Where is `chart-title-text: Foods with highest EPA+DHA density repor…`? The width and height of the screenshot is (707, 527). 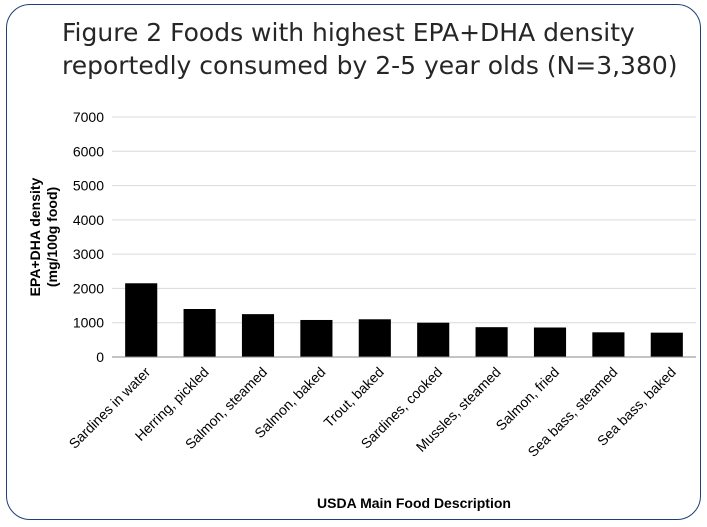
chart-title-text: Foods with highest EPA+DHA density repor… is located at coordinates (370, 49).